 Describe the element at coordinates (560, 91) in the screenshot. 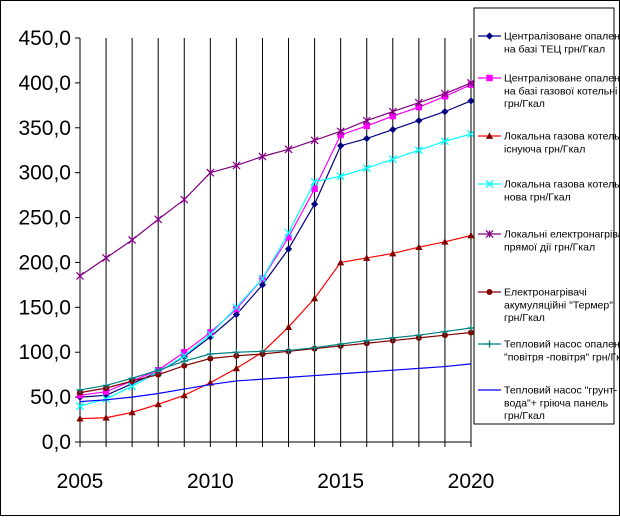

I see `legend-label: на базі газової котельні` at that location.